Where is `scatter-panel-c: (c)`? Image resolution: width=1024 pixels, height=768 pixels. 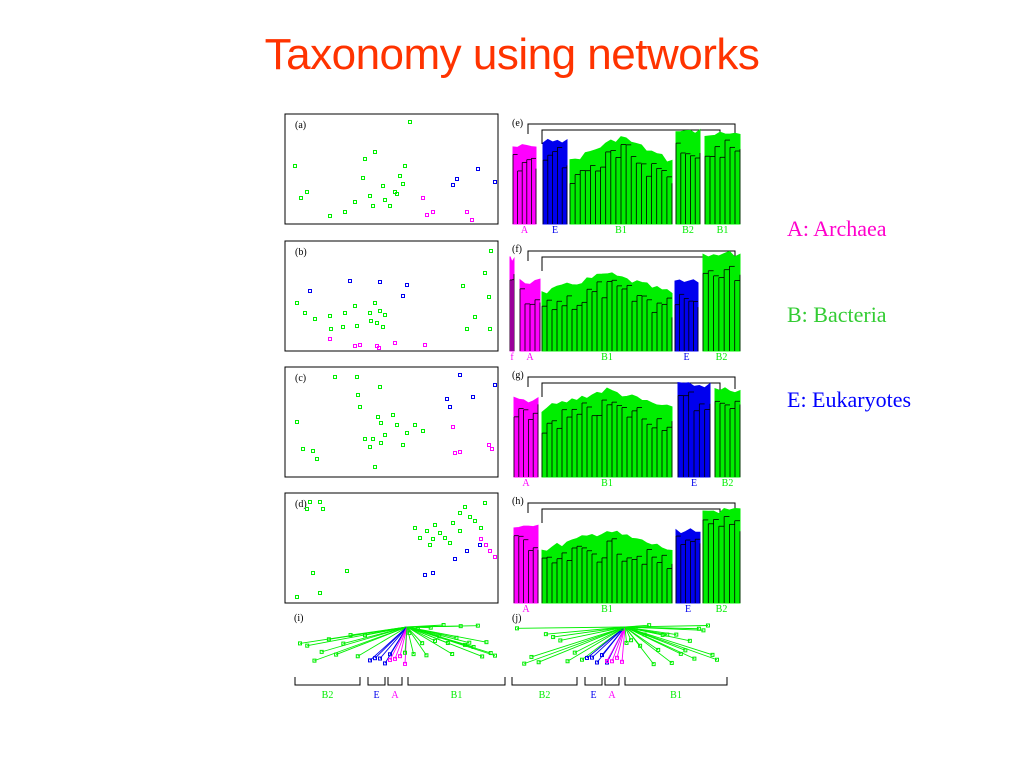
scatter-panel-c: (c) is located at coordinates (391, 422).